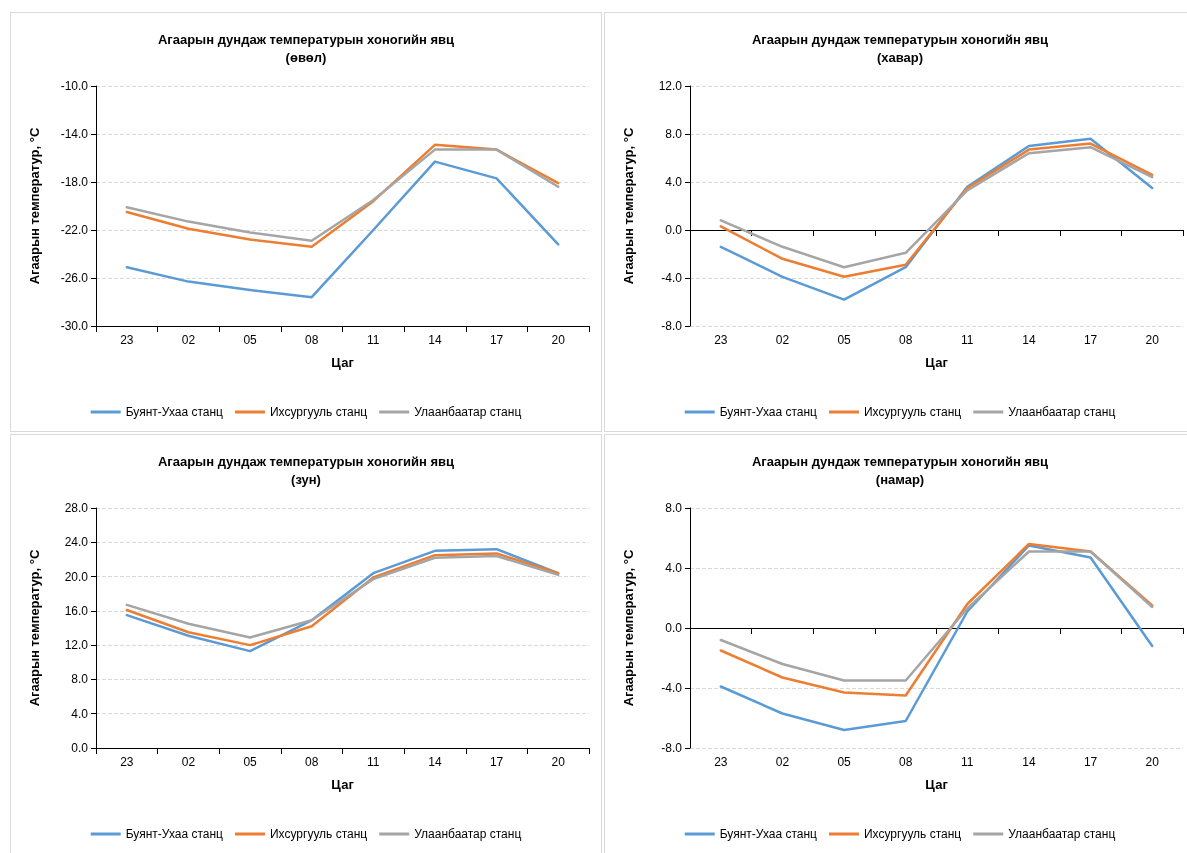  What do you see at coordinates (76, 508) in the screenshot?
I see `y-tick-label: 28.0` at bounding box center [76, 508].